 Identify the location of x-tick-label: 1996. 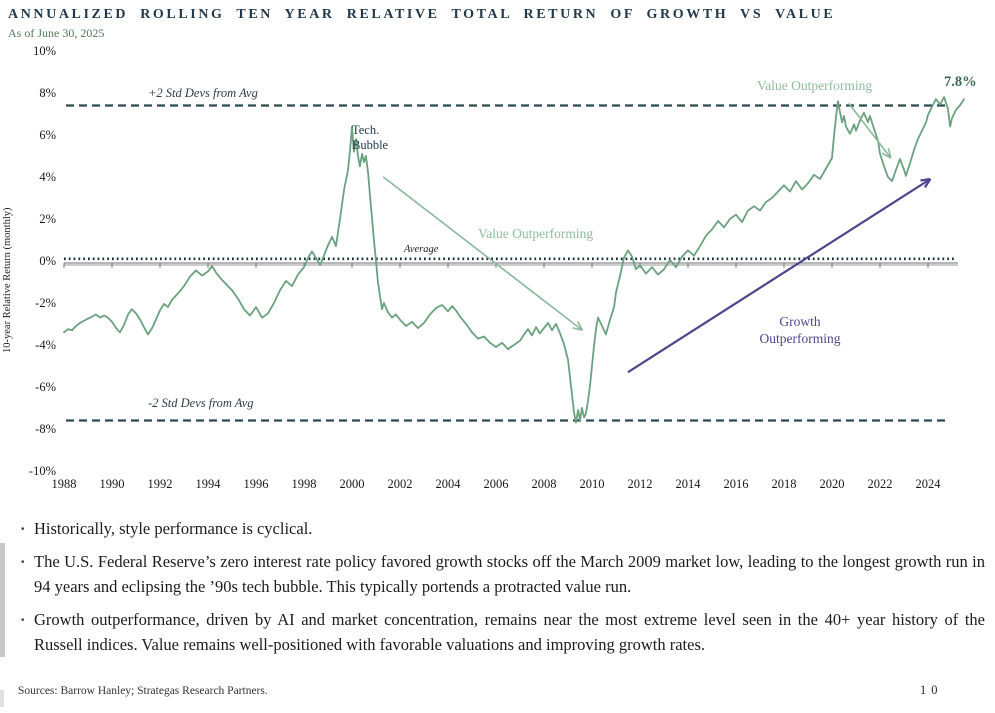
(256, 484).